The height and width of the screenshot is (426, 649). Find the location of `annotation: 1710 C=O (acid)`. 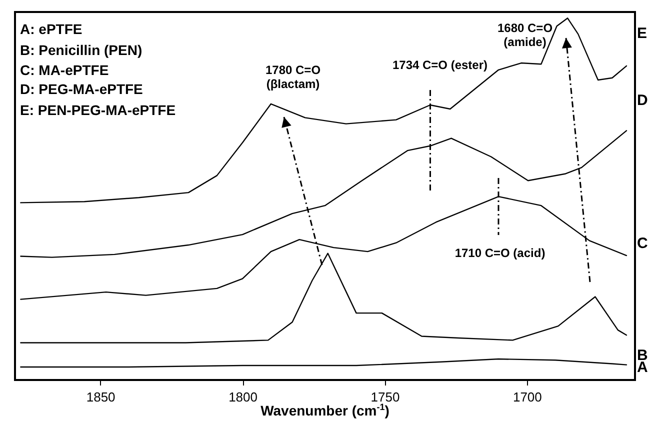

annotation: 1710 C=O (acid) is located at coordinates (500, 253).